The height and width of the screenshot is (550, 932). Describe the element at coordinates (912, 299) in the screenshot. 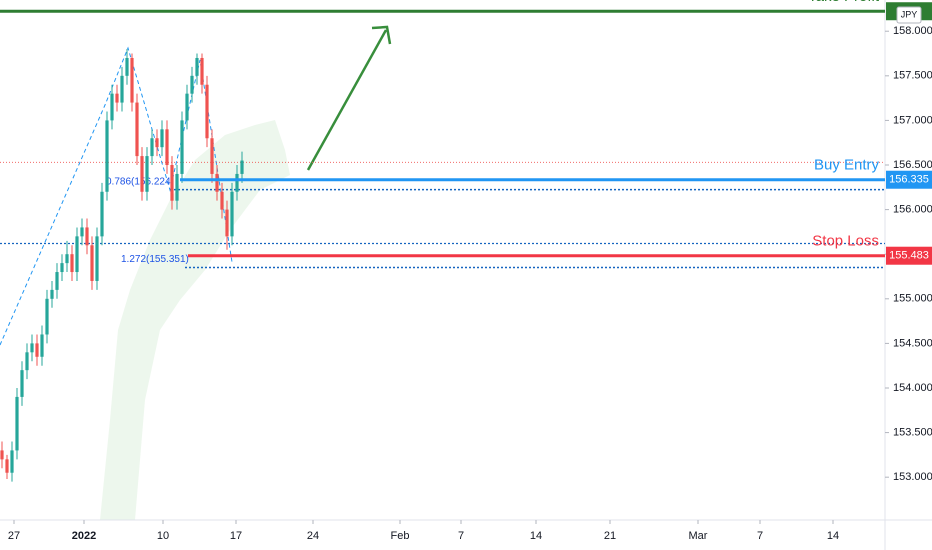

I see `y-tick-label: 155.000` at that location.